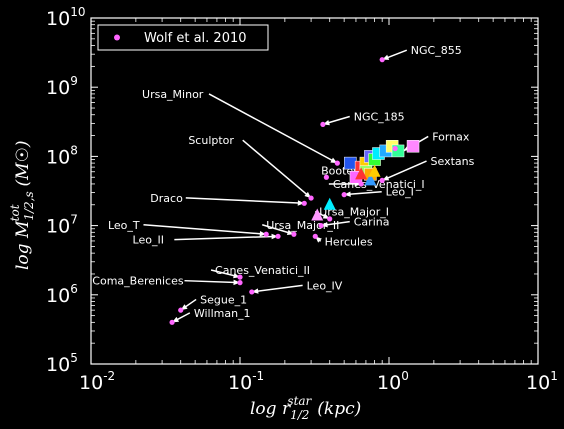 The width and height of the screenshot is (564, 429). I want to click on annotation-label: Fornax, so click(451, 136).